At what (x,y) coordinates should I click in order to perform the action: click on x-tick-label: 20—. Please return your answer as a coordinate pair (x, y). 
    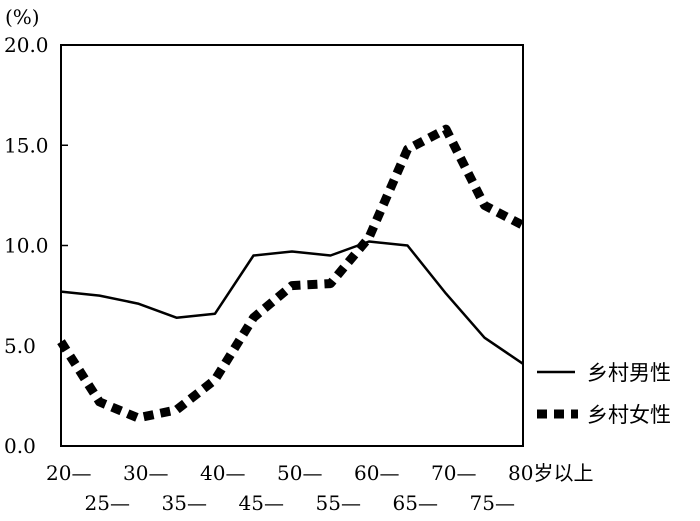
    Looking at the image, I should click on (68, 473).